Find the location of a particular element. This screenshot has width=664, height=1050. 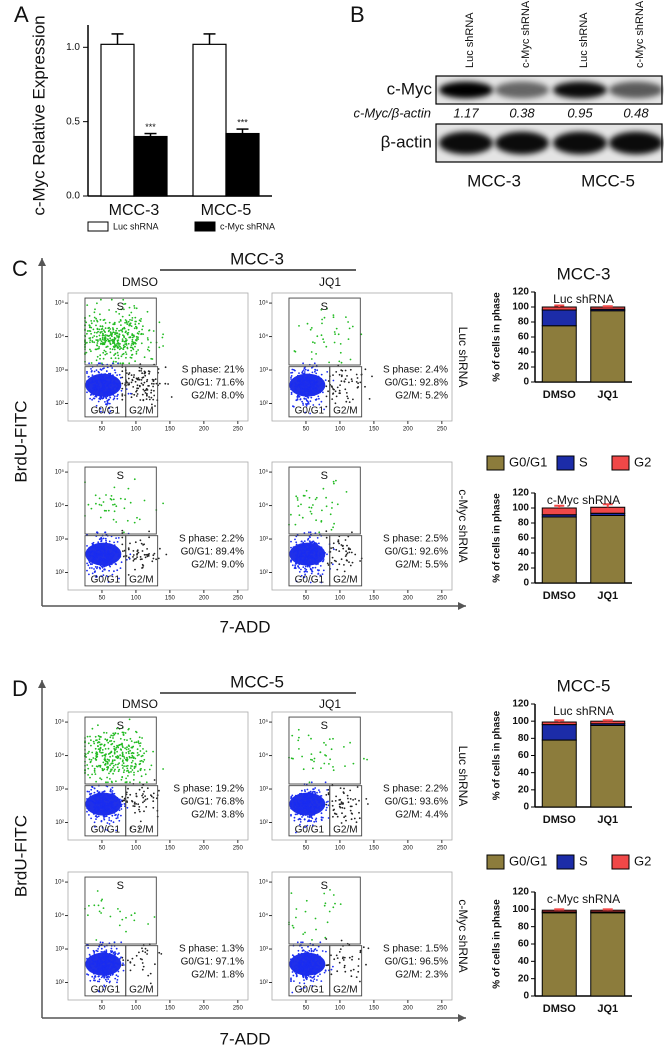

phase-stat: G0/G1: 71.6% is located at coordinates (212, 382).